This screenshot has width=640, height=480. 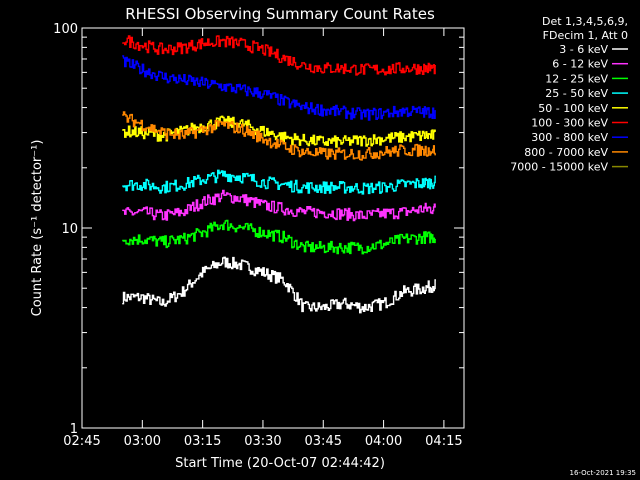 What do you see at coordinates (559, 167) in the screenshot?
I see `legend-item-label: 7000 - 15000 keV` at bounding box center [559, 167].